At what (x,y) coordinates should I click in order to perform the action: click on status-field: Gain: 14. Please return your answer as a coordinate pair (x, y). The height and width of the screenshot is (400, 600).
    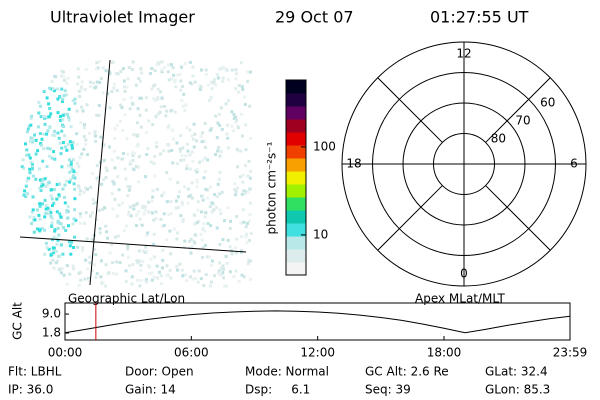
    Looking at the image, I should click on (150, 390).